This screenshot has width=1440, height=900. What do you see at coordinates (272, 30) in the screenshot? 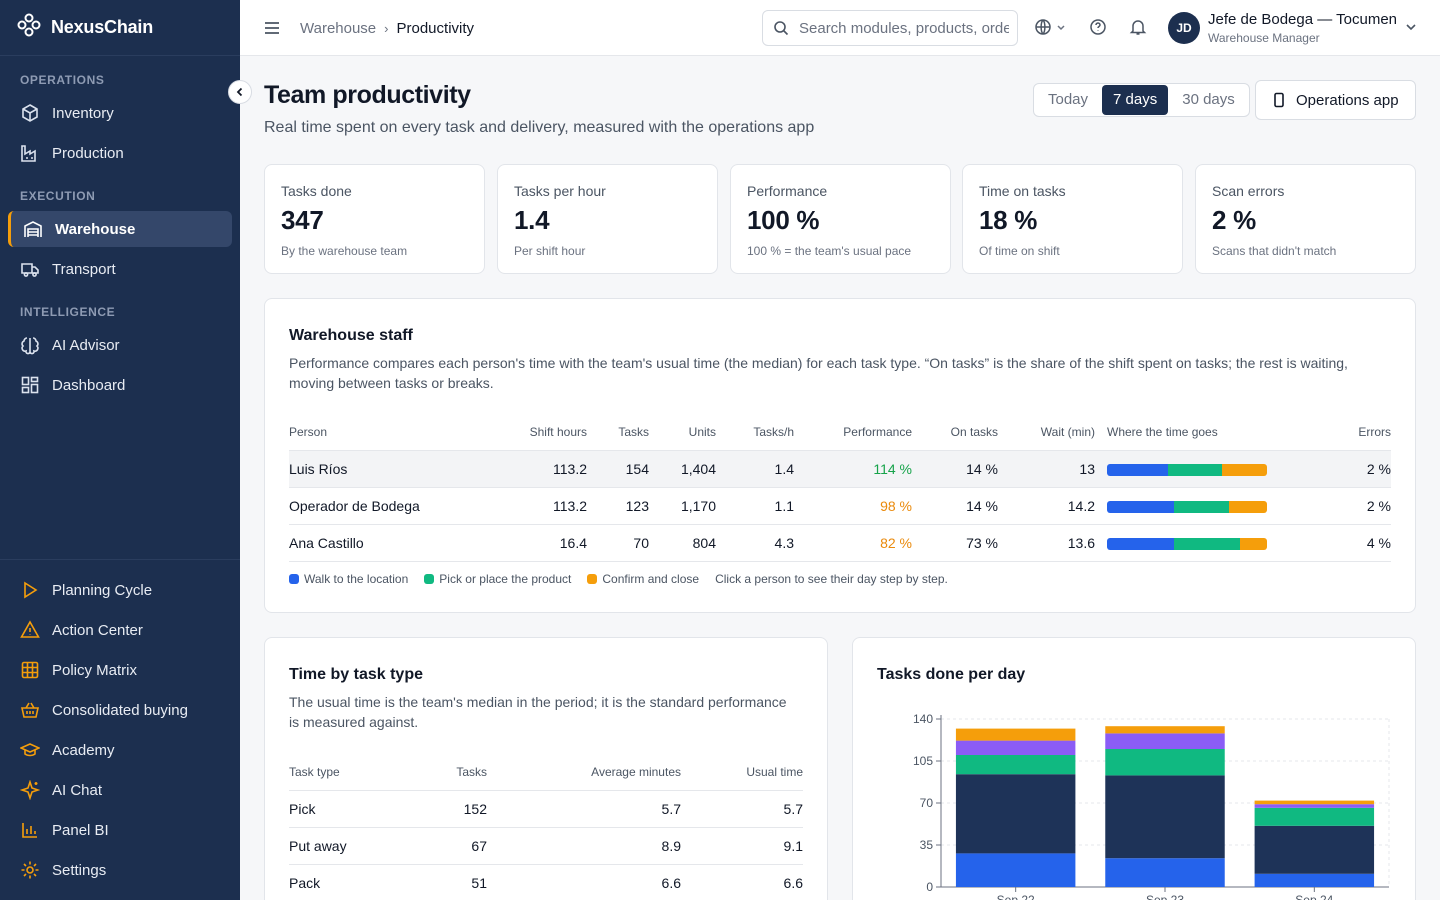
I see `menu-icon` at bounding box center [272, 30].